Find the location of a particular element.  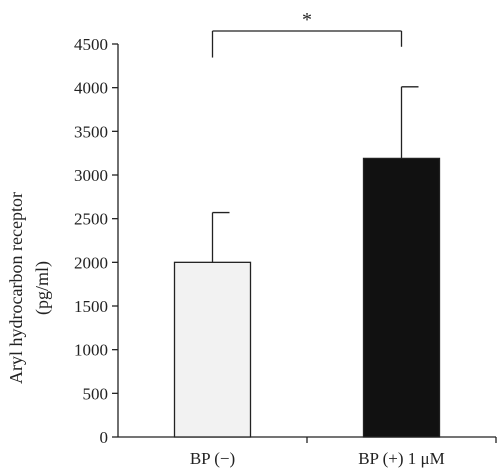

y-axis-title-line-1: Aryl hydrocarbon receptor is located at coordinates (16, 288).